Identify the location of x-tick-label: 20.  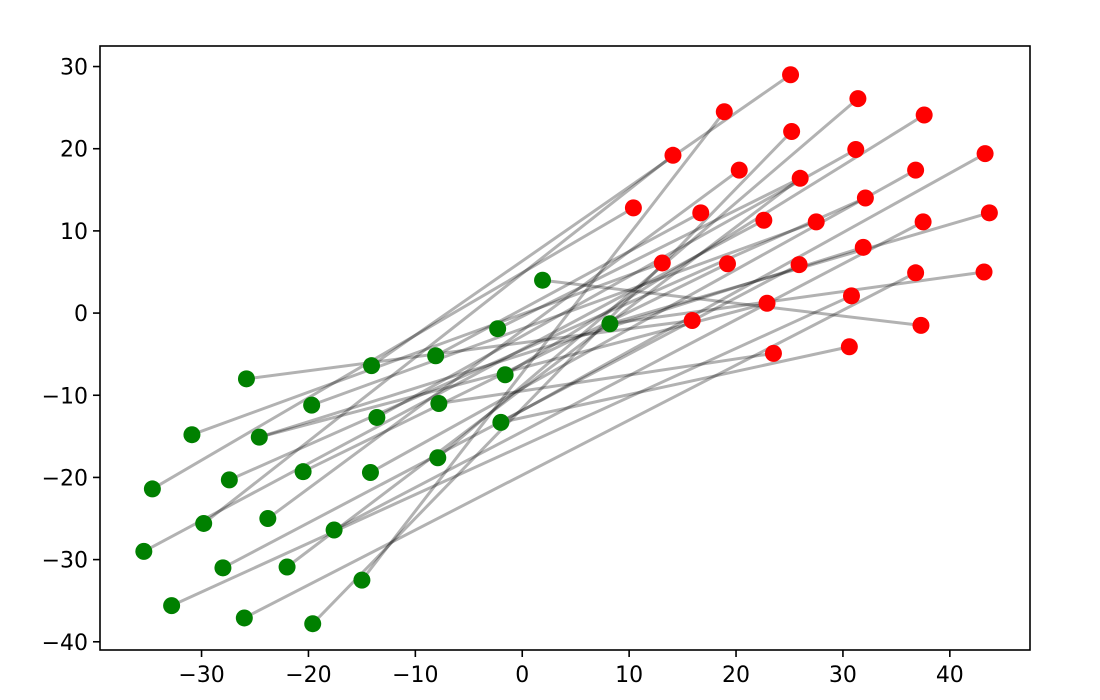
(736, 675).